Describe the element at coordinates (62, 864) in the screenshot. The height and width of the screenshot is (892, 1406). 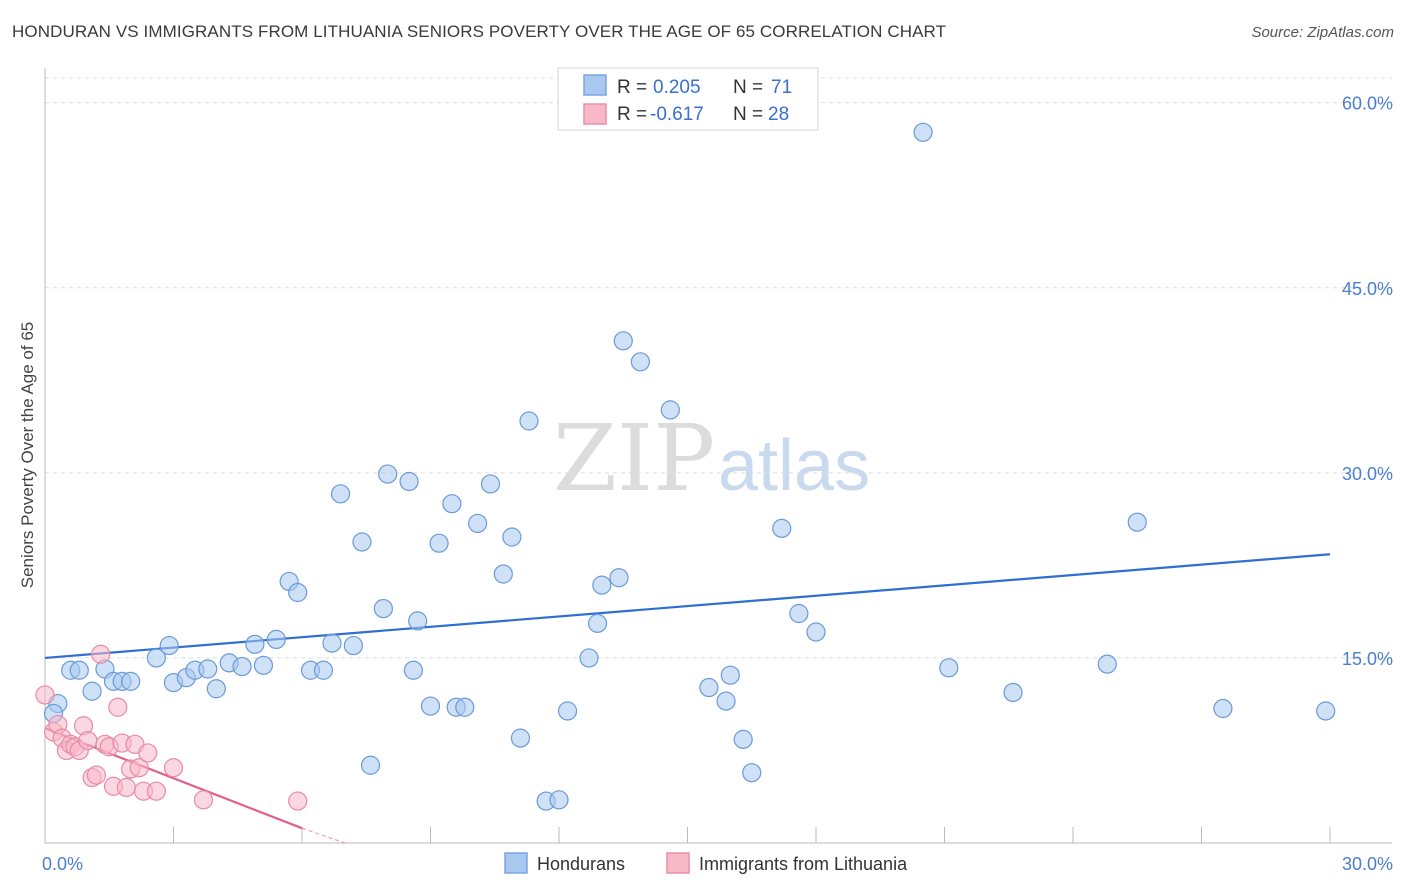
I see `x-tick-label-min: 0.0%` at that location.